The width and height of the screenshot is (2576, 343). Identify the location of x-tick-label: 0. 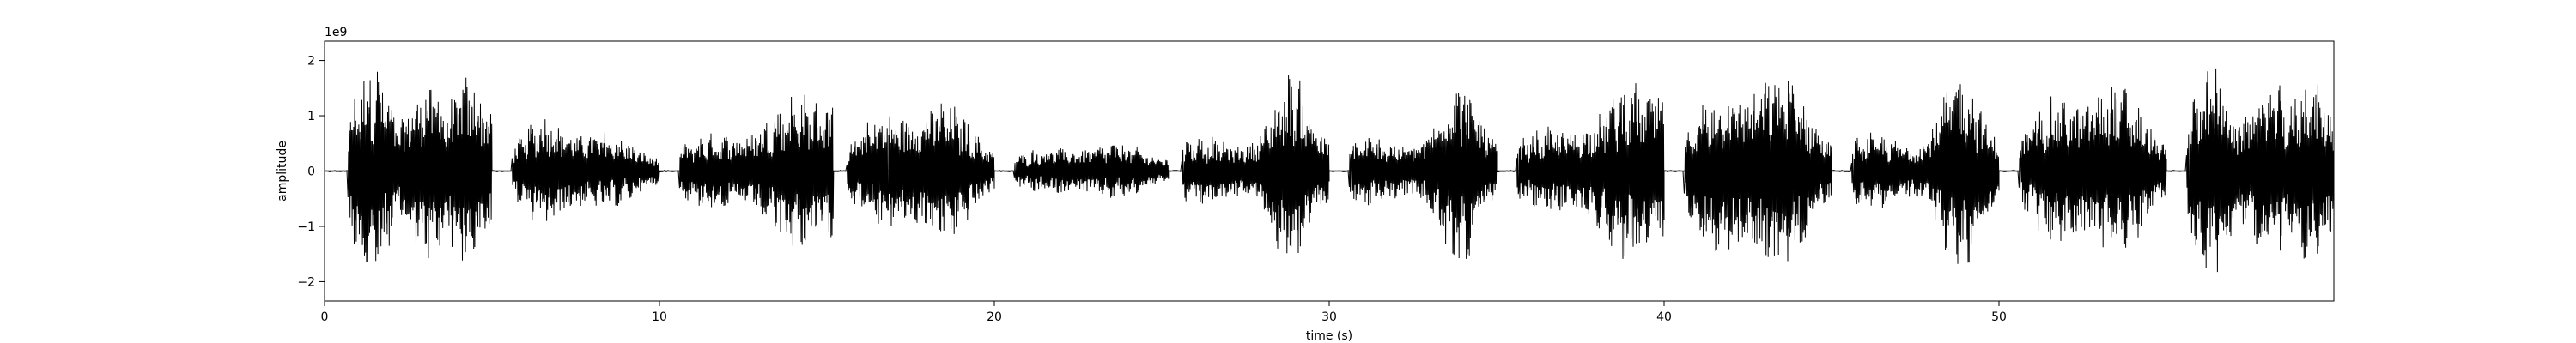
(325, 317).